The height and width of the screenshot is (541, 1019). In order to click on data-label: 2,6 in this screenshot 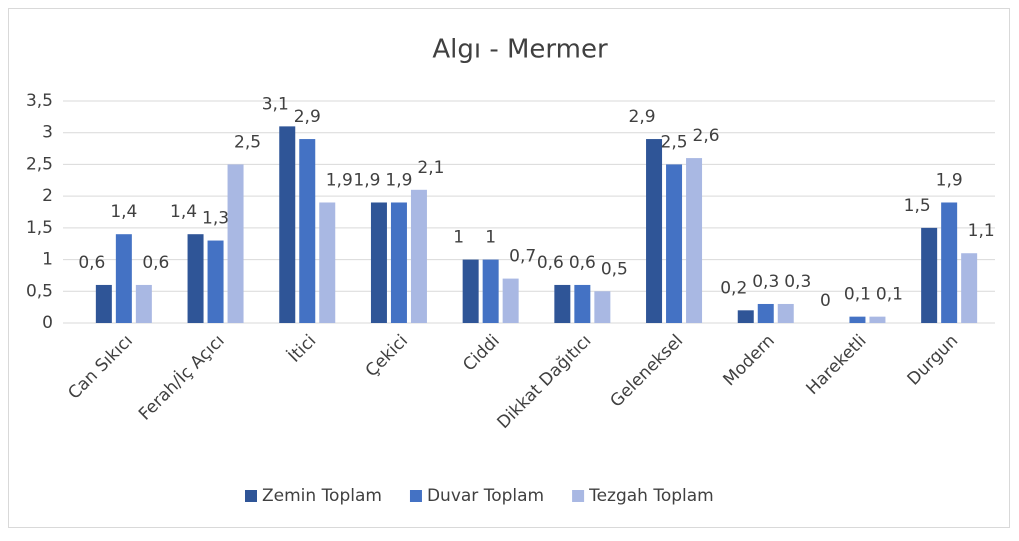, I will do `click(706, 136)`.